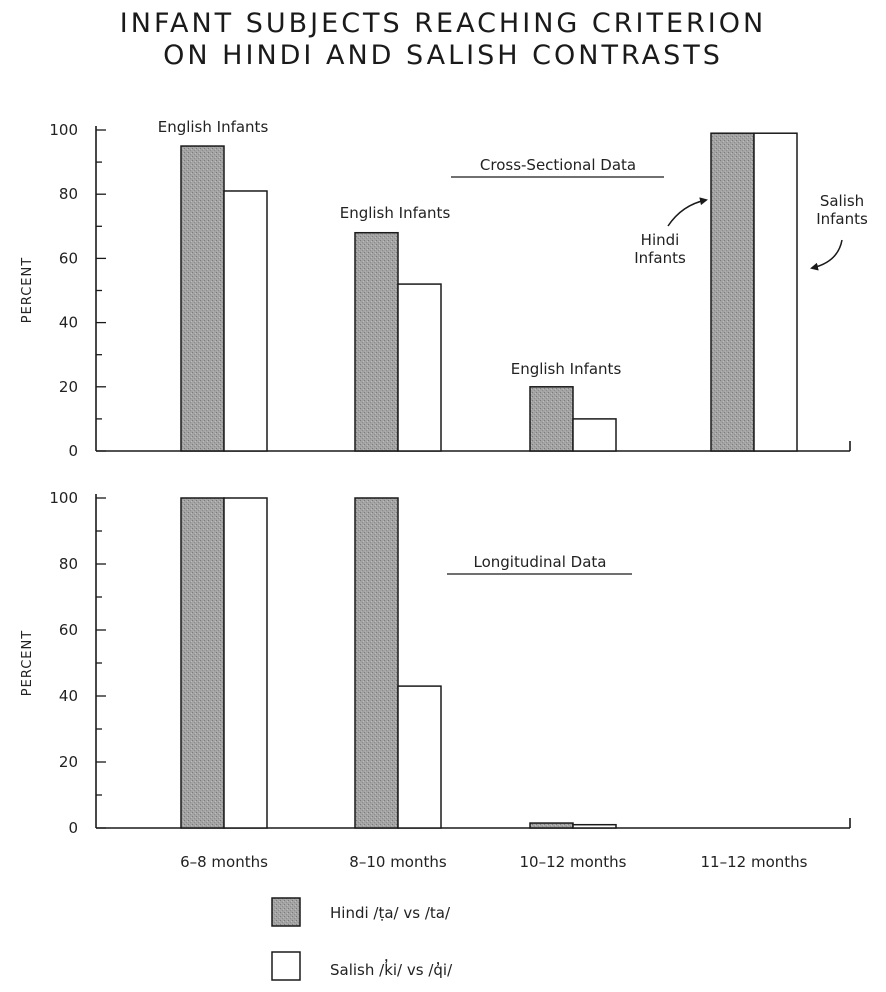  Describe the element at coordinates (754, 862) in the screenshot. I see `x-tick-label-4: 11–12 months` at that location.